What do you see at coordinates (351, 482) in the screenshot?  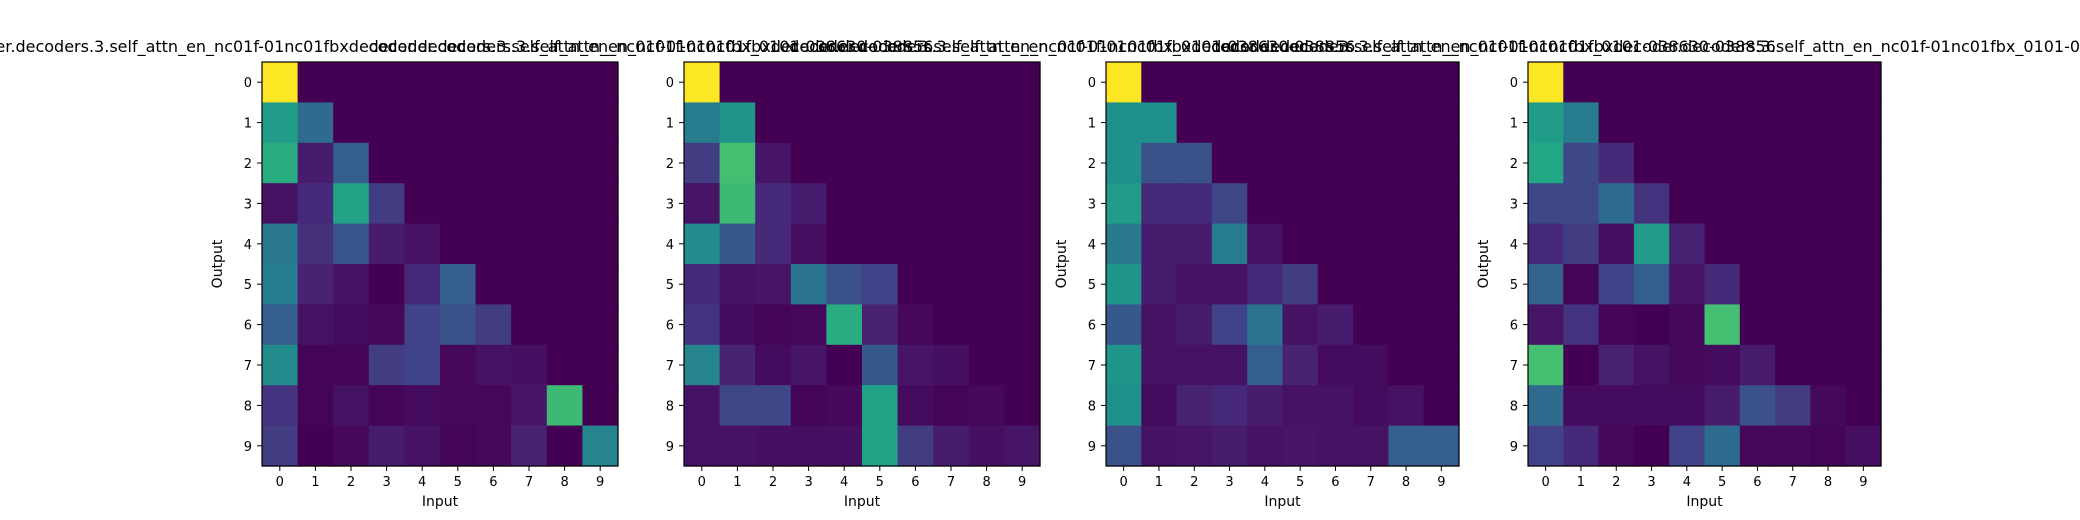 I see `x-tick-label: 2` at bounding box center [351, 482].